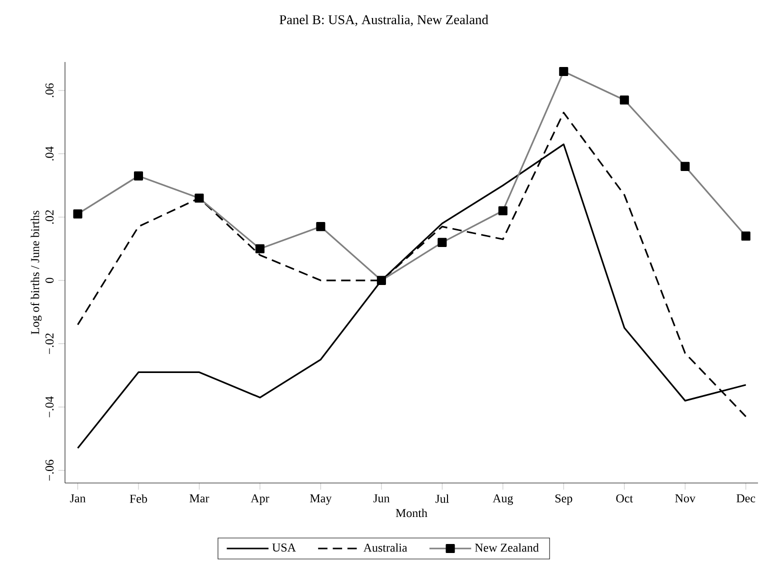 This screenshot has height=586, width=764. What do you see at coordinates (563, 499) in the screenshot?
I see `x-tick-label: Sep` at bounding box center [563, 499].